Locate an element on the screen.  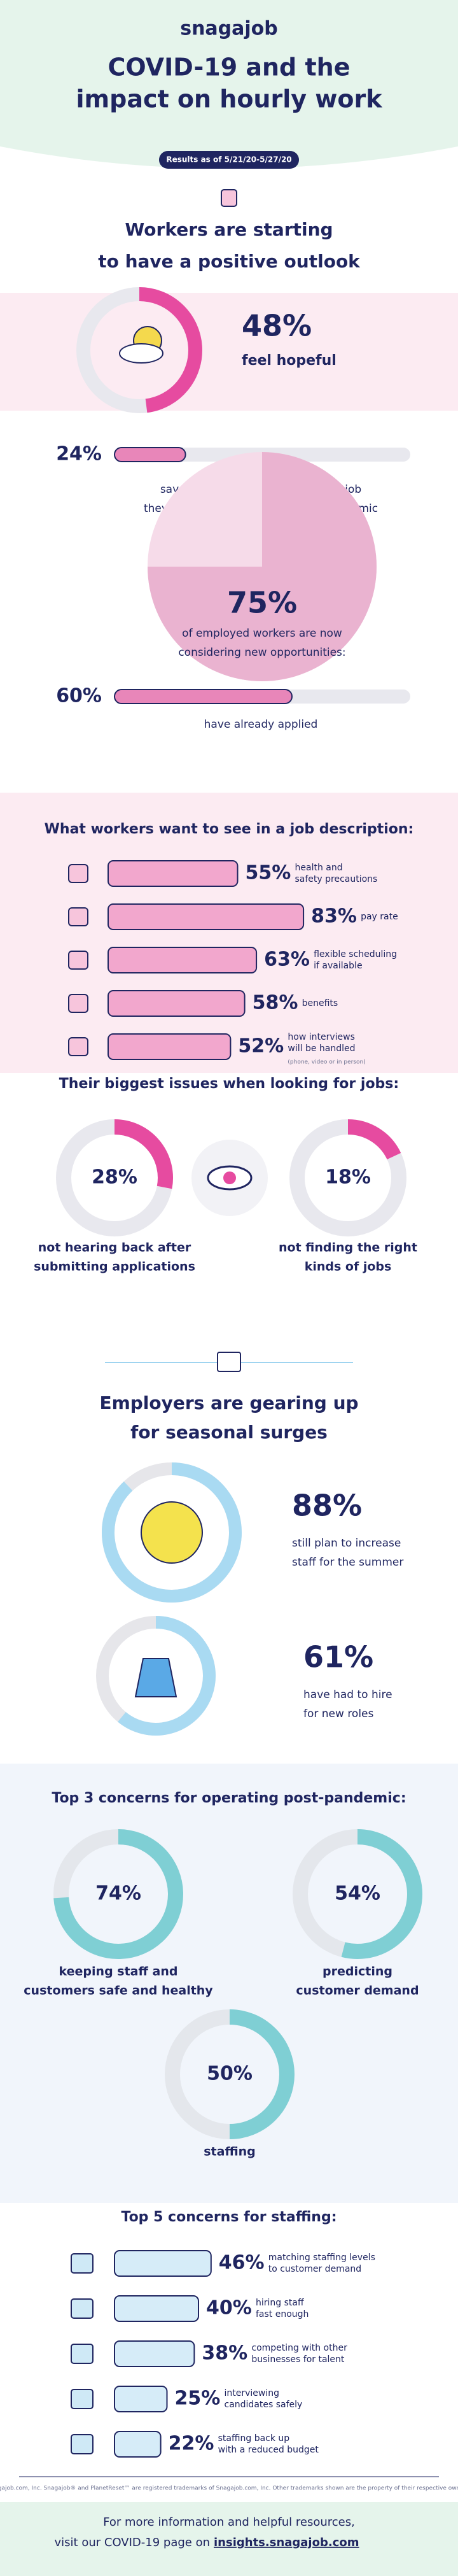
percent: 38% is located at coordinates (224, 2353).